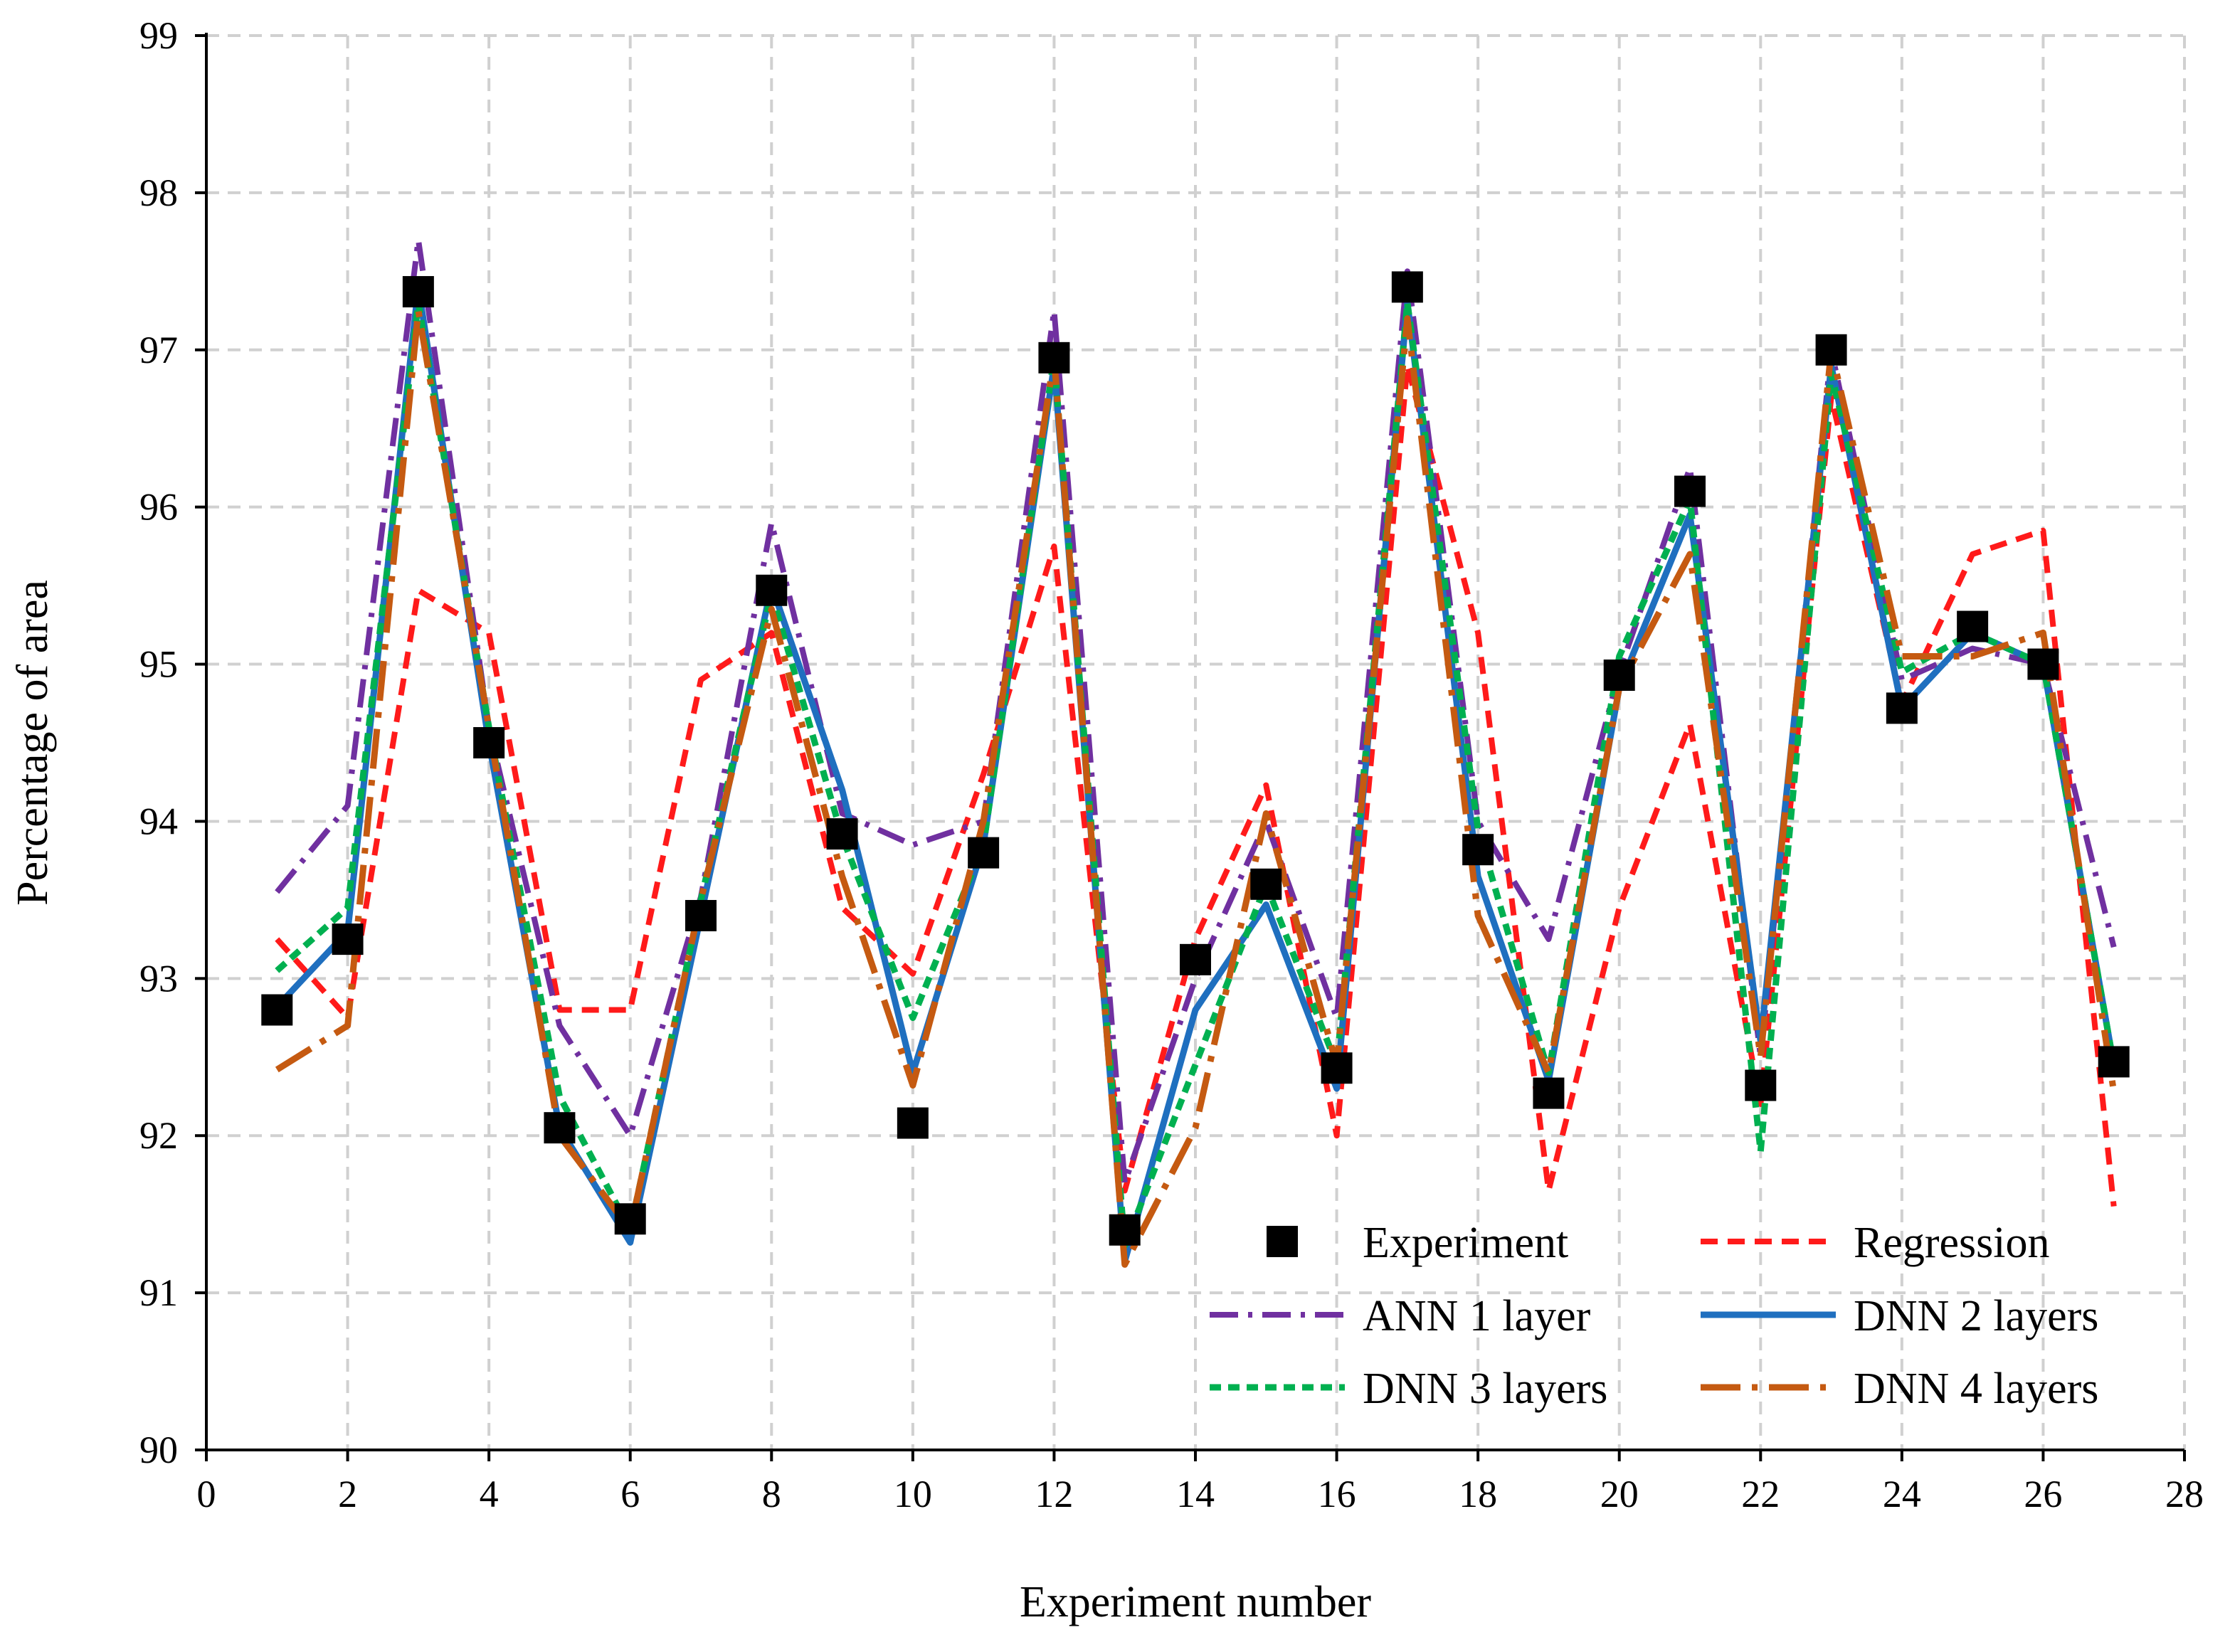 The height and width of the screenshot is (1652, 2230). I want to click on x-tick-label: 10, so click(913, 1494).